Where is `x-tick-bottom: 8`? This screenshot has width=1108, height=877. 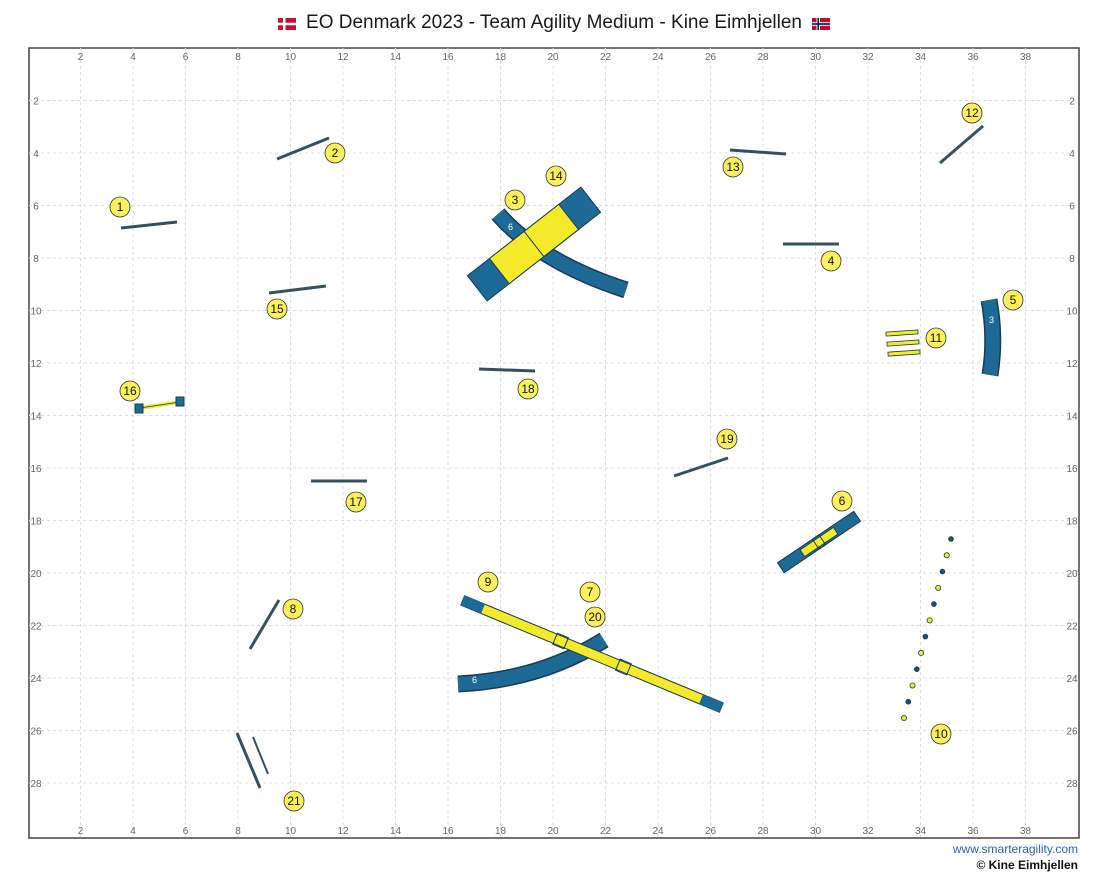 x-tick-bottom: 8 is located at coordinates (238, 831).